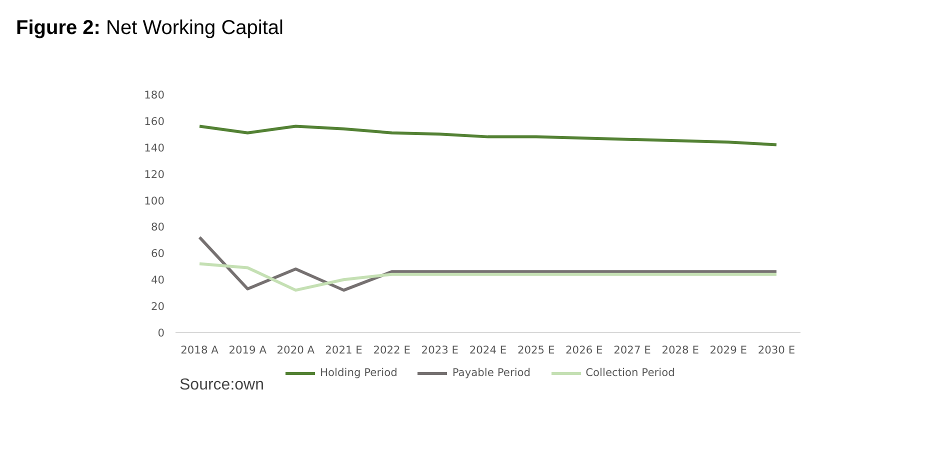  I want to click on y-tick-label: 120, so click(154, 174).